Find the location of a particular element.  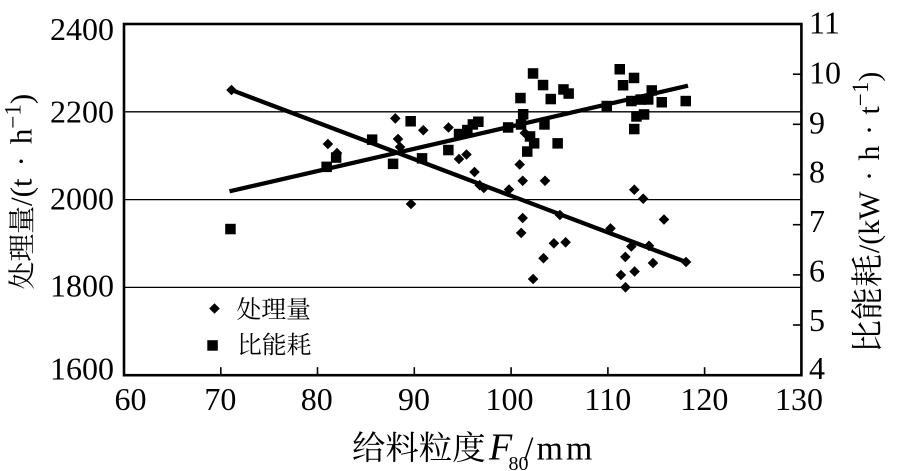

svg-text: 1600 is located at coordinates (82, 369).